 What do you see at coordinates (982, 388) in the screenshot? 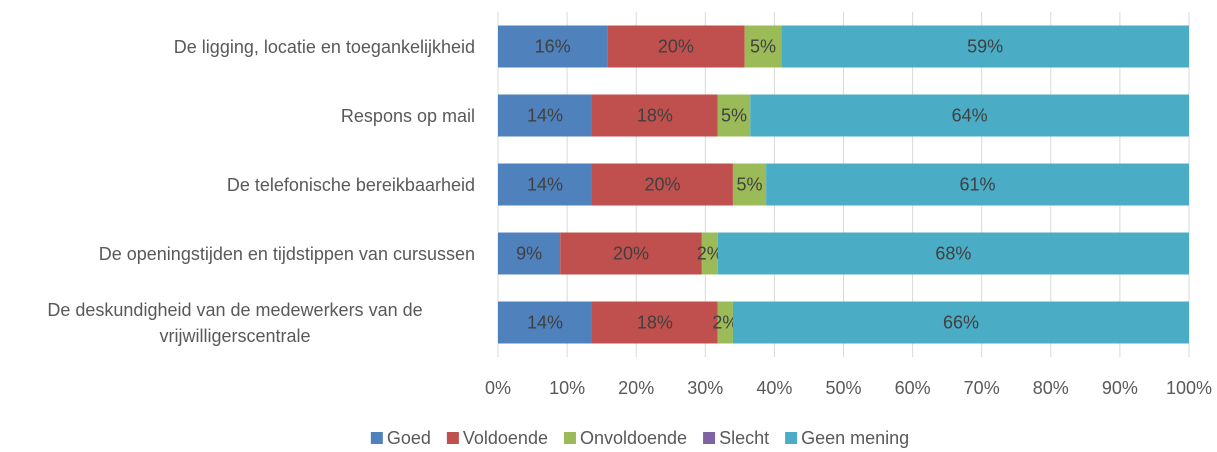
I see `x-tick-label: 70%` at bounding box center [982, 388].